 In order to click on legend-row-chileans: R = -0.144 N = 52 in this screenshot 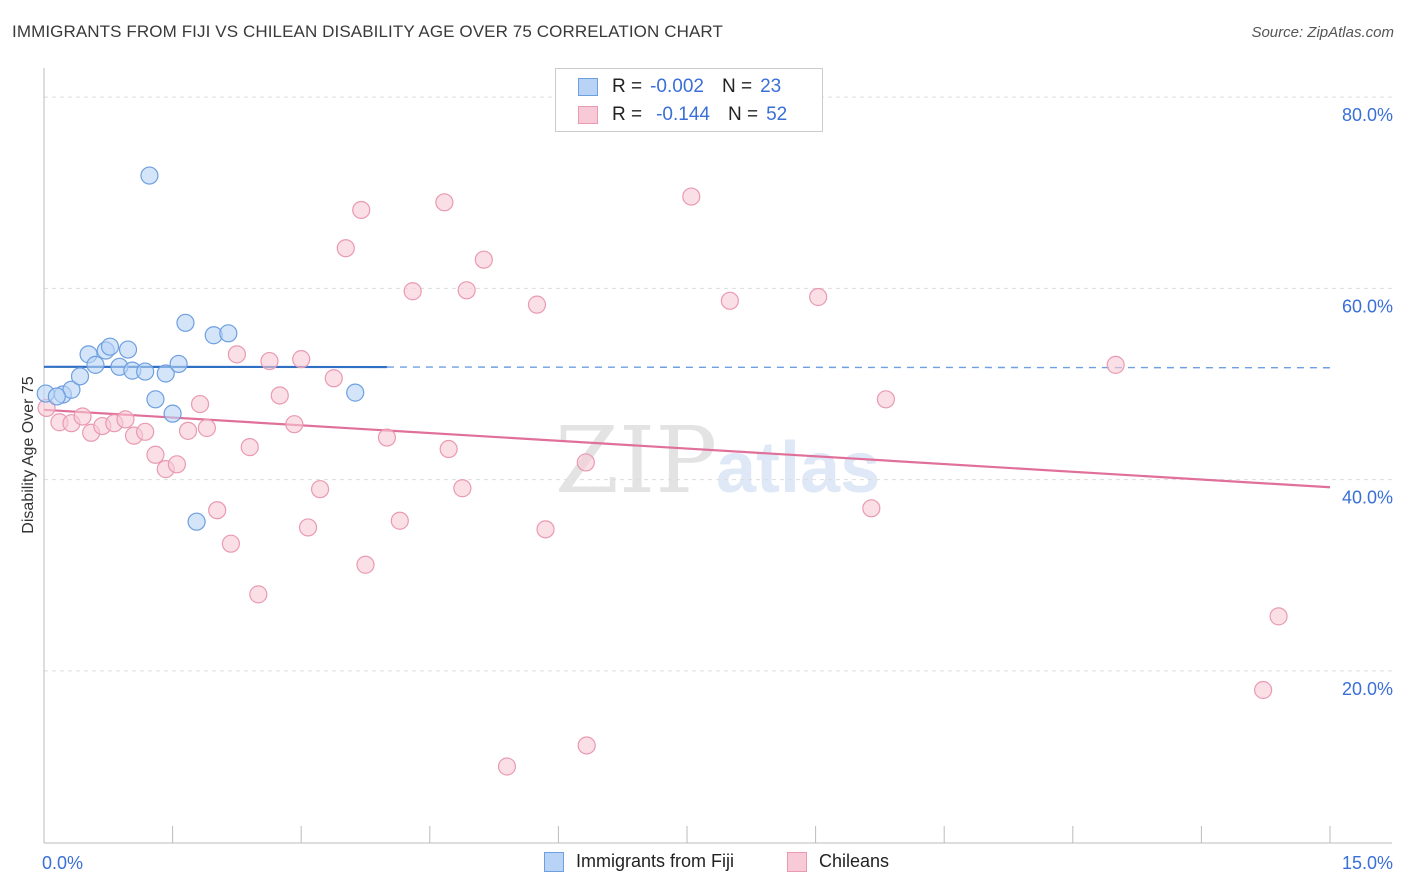, I will do `click(682, 115)`.